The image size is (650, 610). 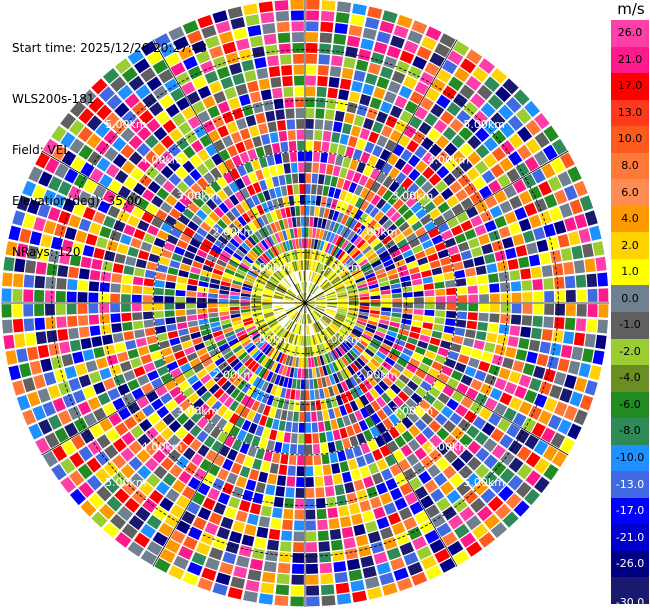 What do you see at coordinates (630, 245) in the screenshot?
I see `colorbar-tick-label: 2.0` at bounding box center [630, 245].